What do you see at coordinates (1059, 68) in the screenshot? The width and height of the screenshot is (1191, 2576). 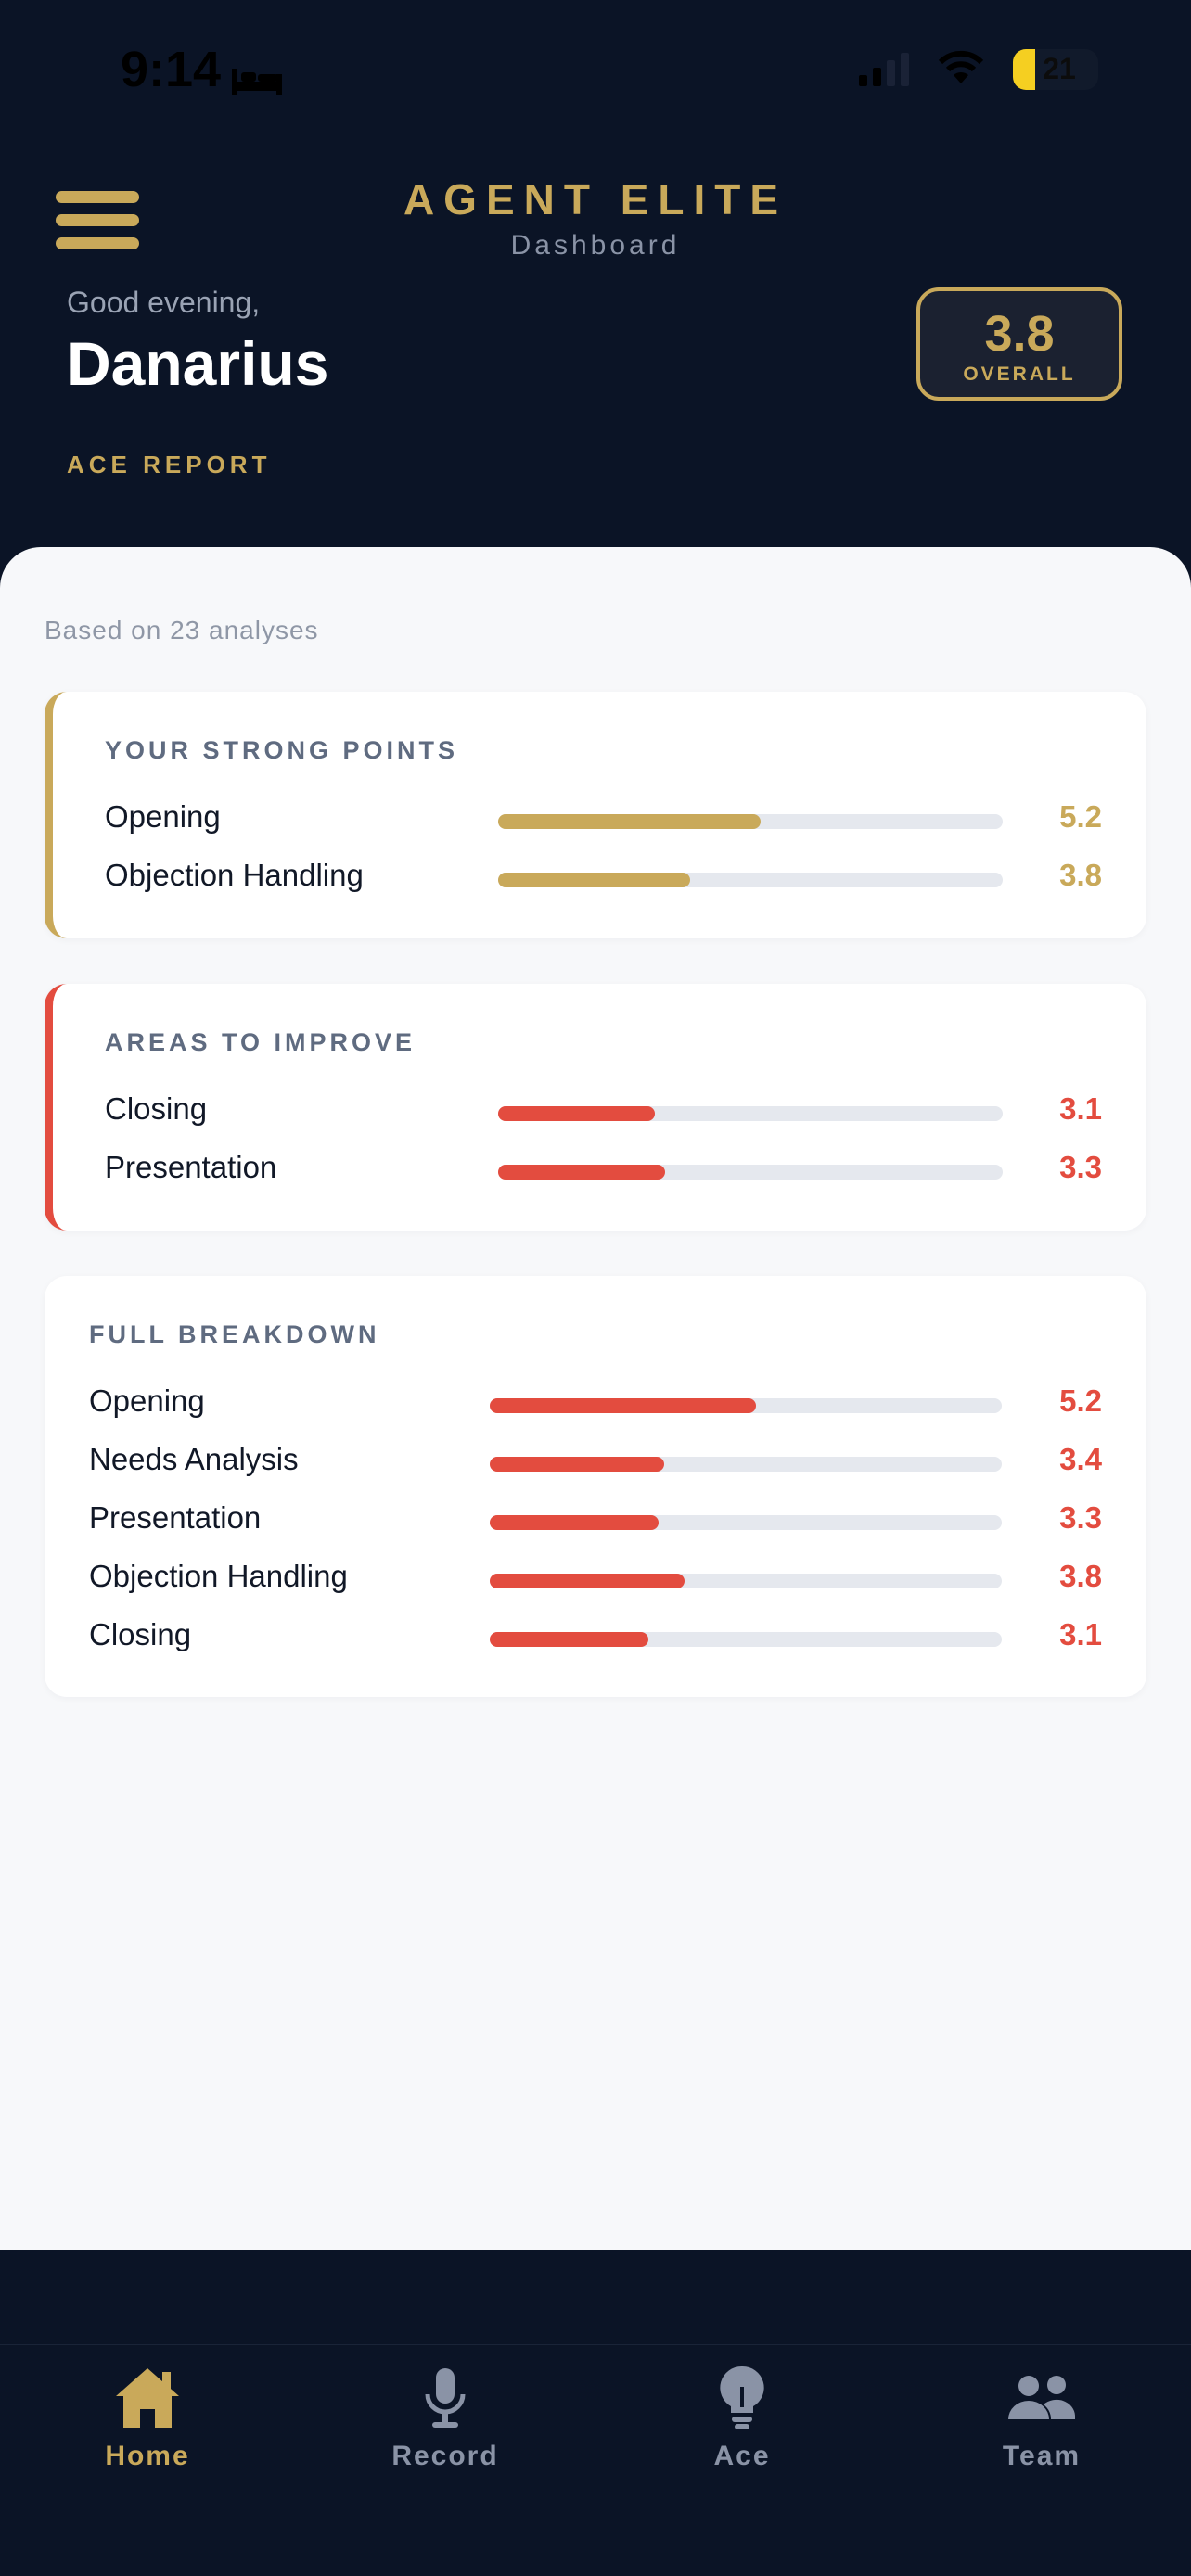 I see `battery-level: 21` at bounding box center [1059, 68].